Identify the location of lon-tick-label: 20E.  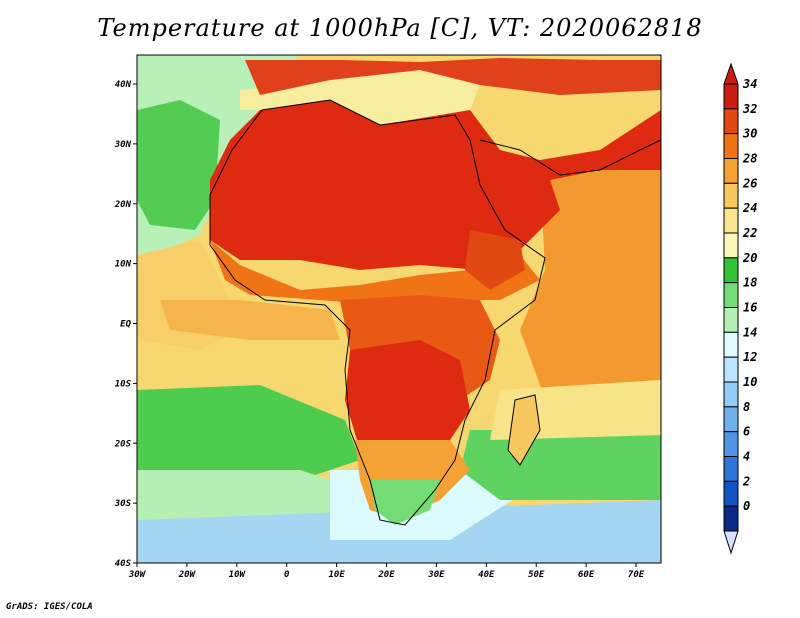
(386, 575).